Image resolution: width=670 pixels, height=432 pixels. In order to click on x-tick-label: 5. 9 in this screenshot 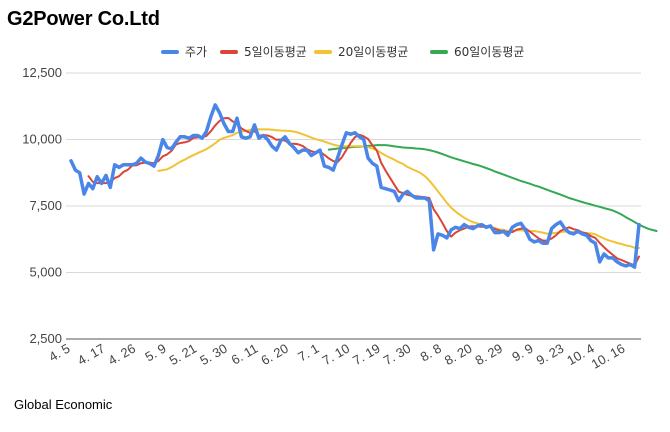, I will do `click(155, 353)`.